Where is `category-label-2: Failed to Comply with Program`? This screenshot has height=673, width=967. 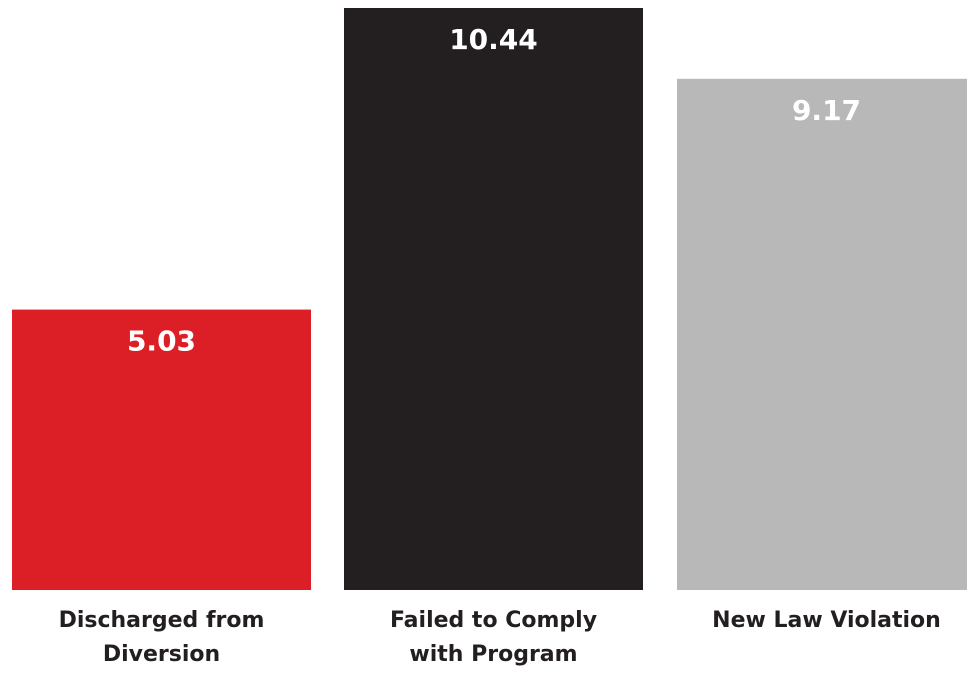
category-label-2: Failed to Comply with Program is located at coordinates (493, 637).